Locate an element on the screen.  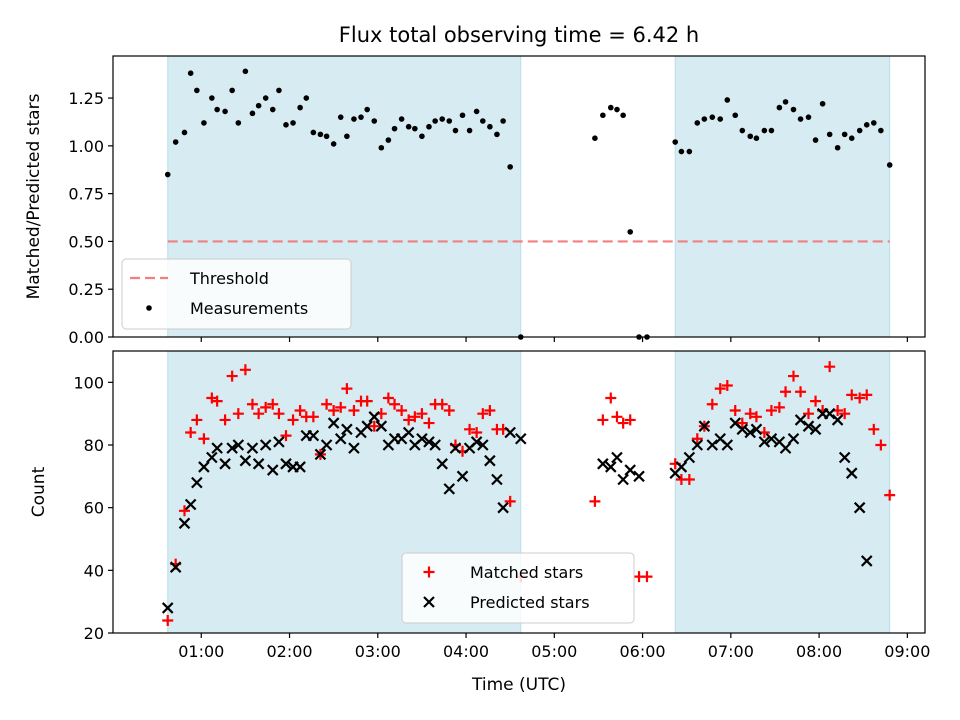
y-tick-label: 1.00 is located at coordinates (86, 146).